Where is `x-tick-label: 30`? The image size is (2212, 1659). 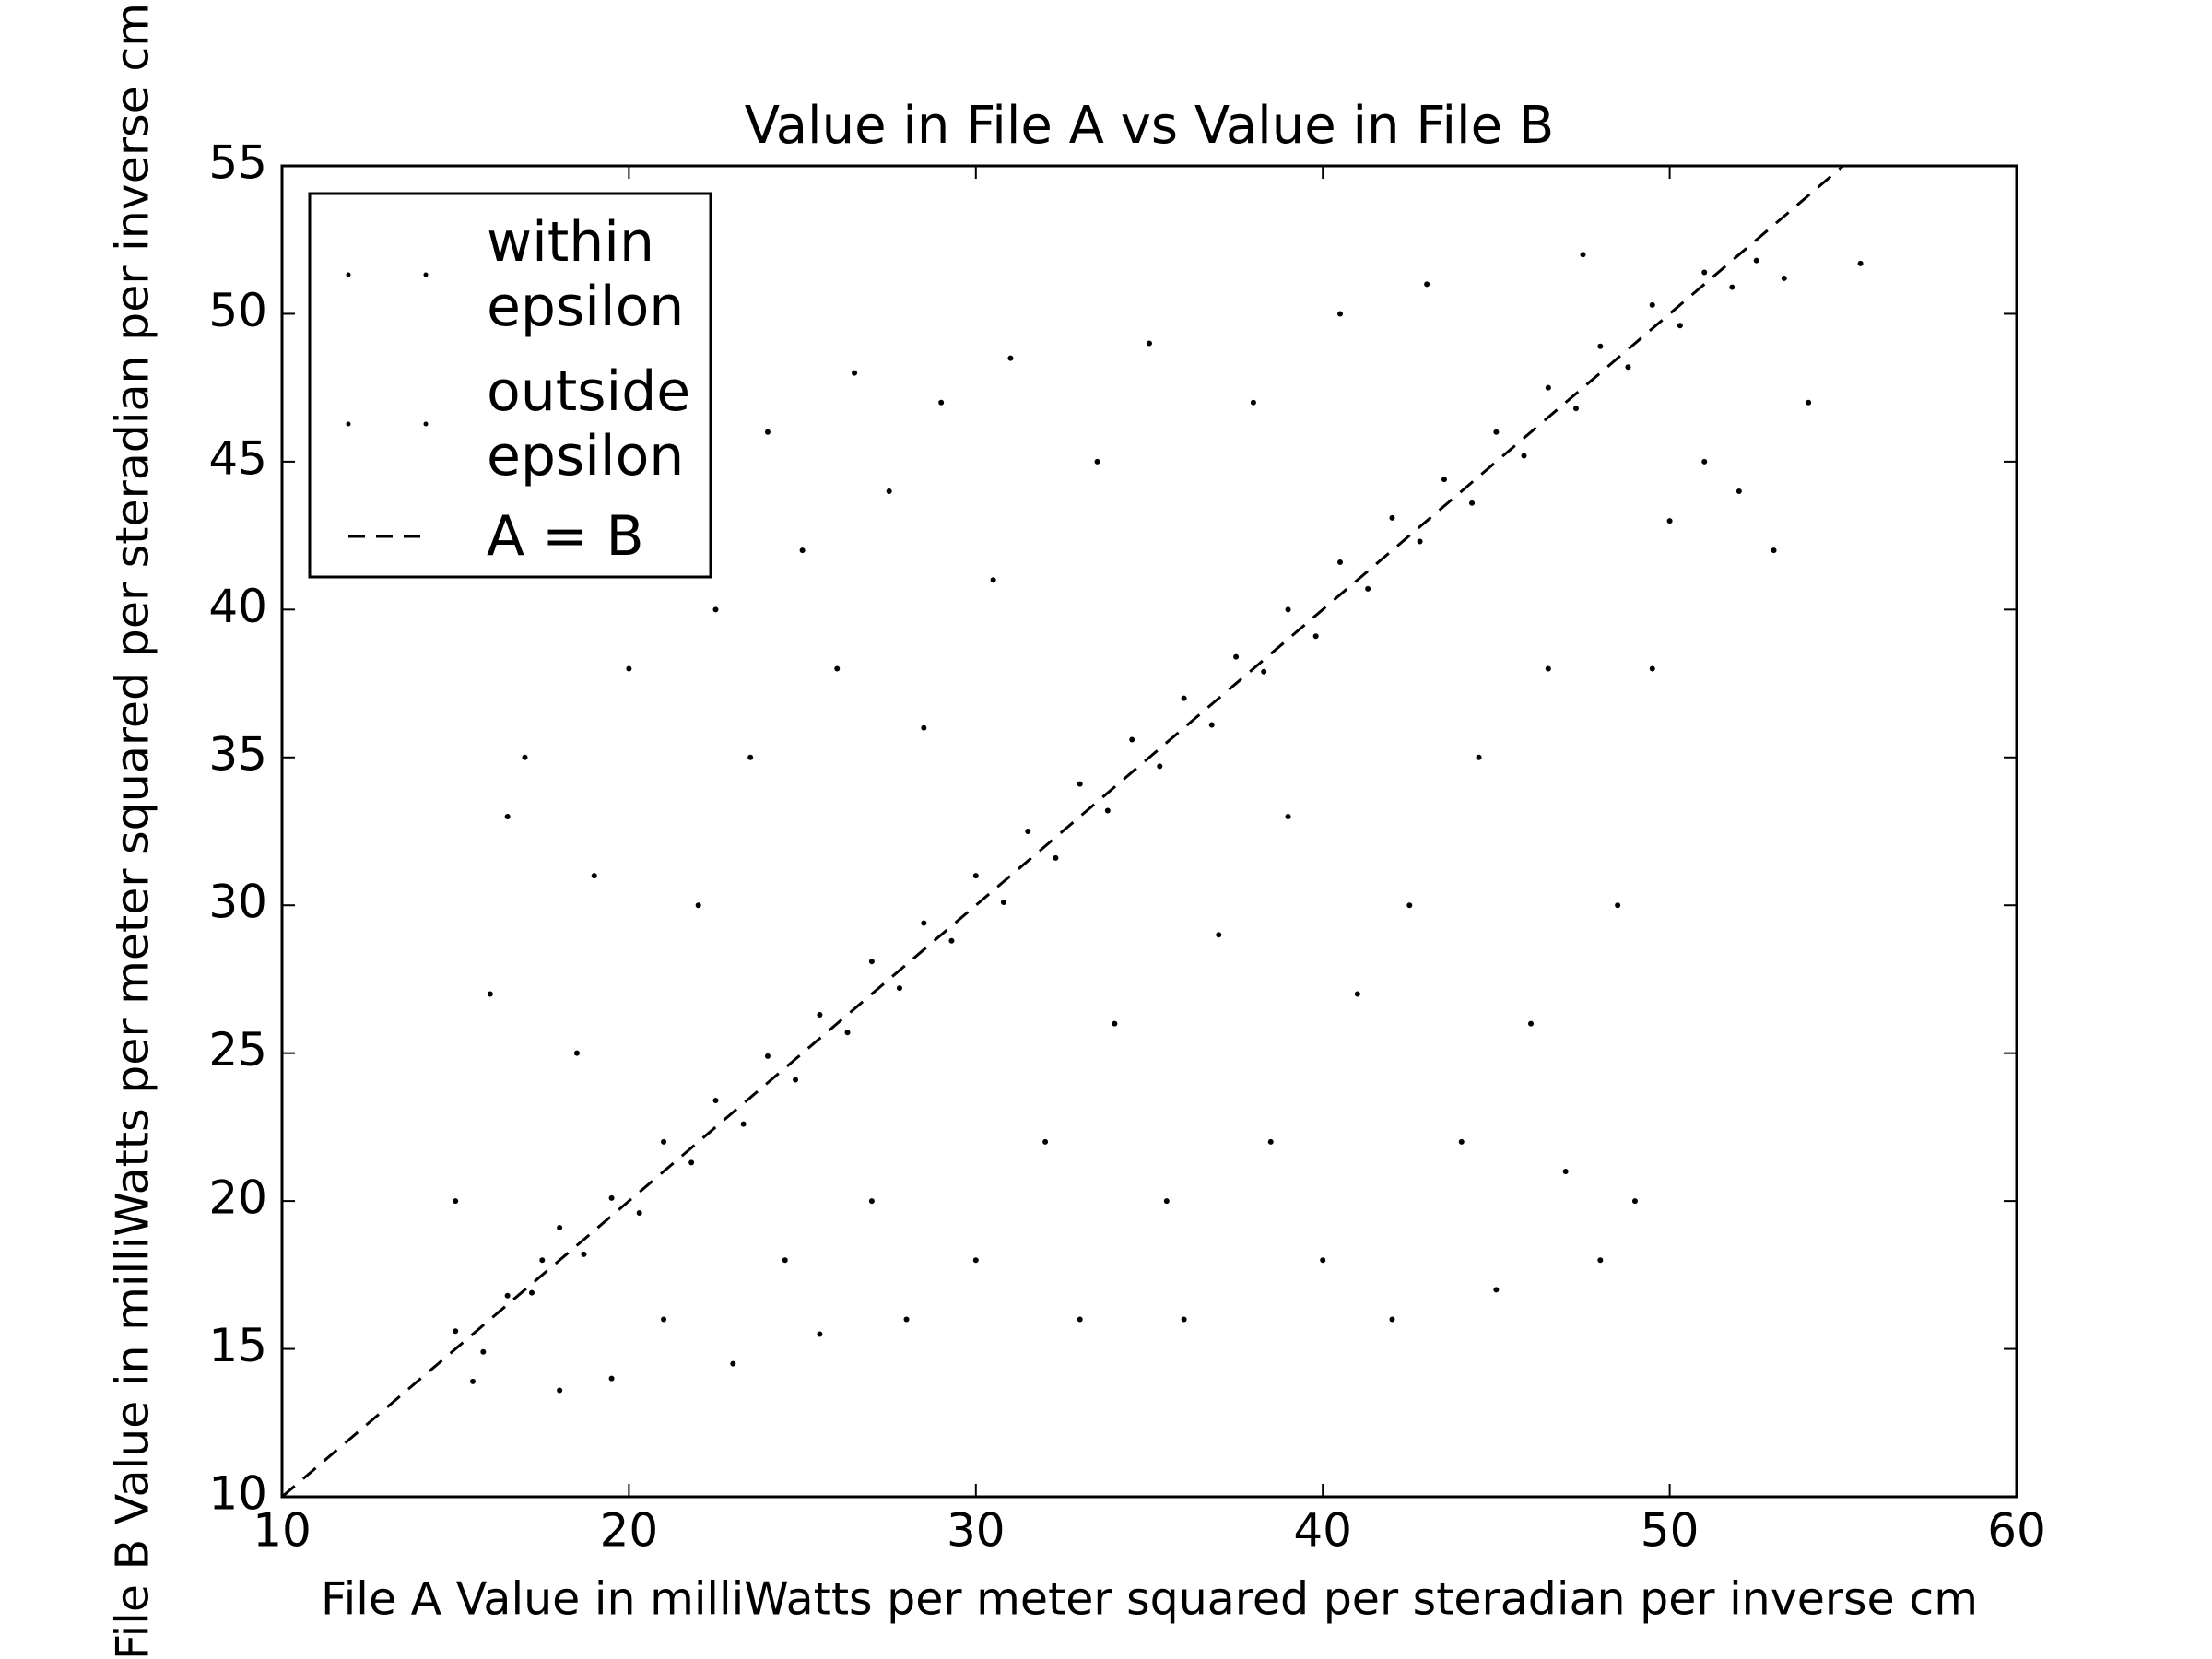 x-tick-label: 30 is located at coordinates (976, 1531).